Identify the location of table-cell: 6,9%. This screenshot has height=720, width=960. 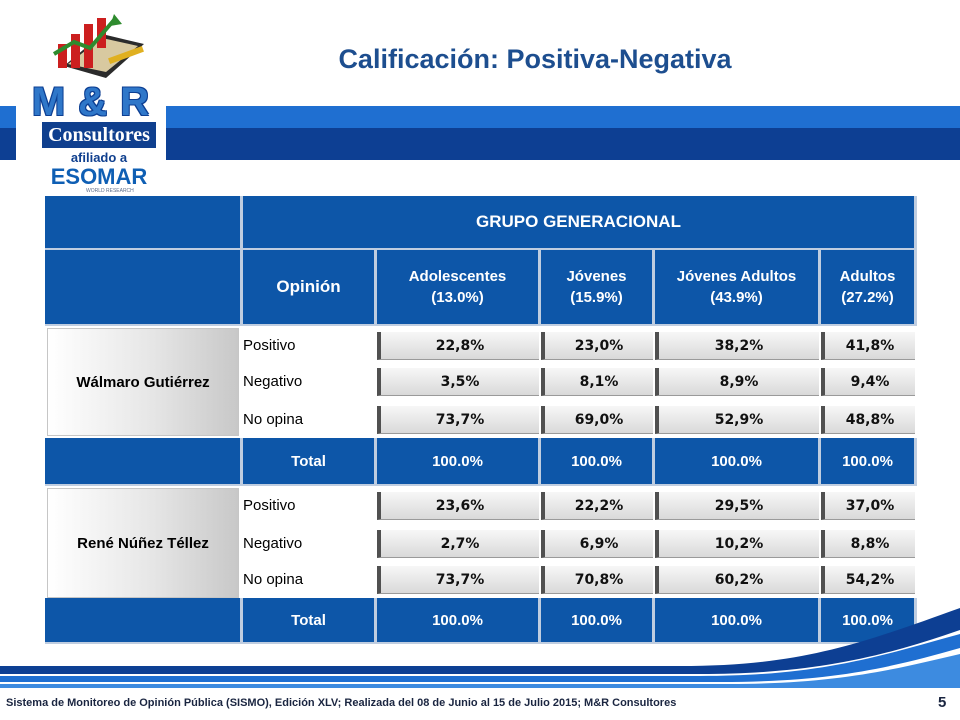
(597, 544).